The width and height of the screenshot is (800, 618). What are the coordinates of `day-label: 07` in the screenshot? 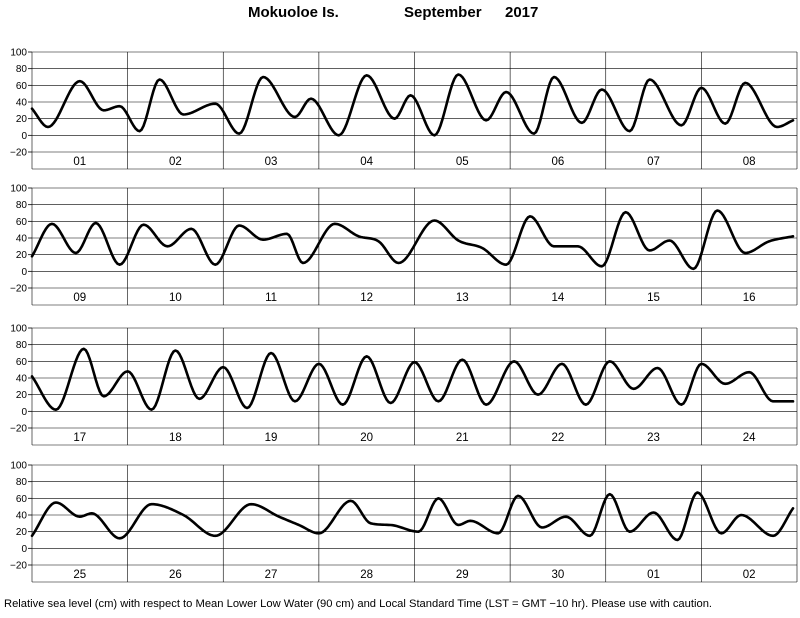 It's located at (653, 162).